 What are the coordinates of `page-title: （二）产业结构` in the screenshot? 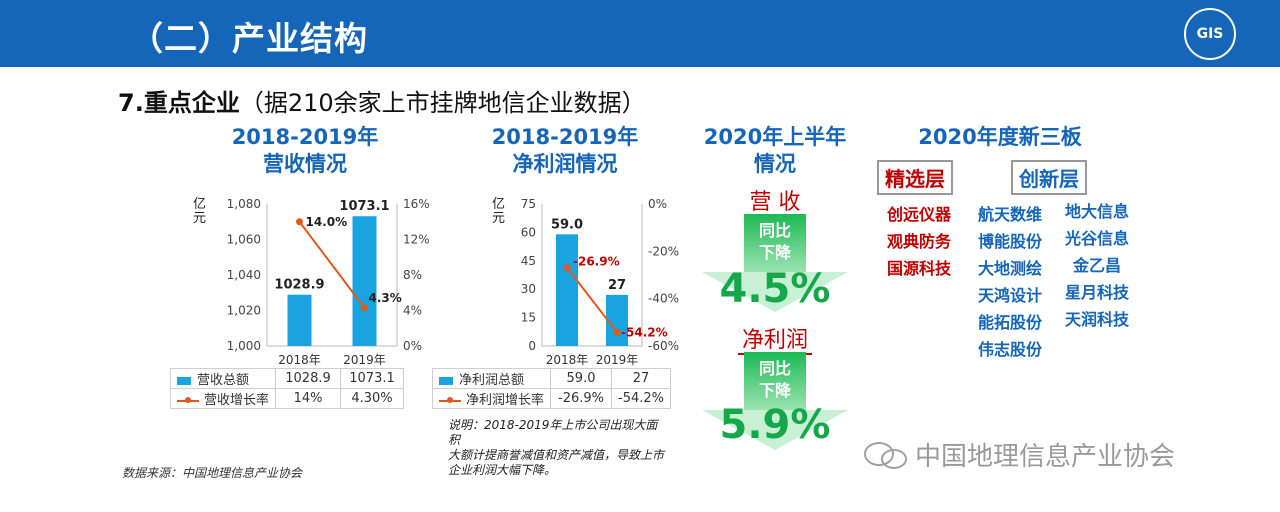 It's located at (249, 38).